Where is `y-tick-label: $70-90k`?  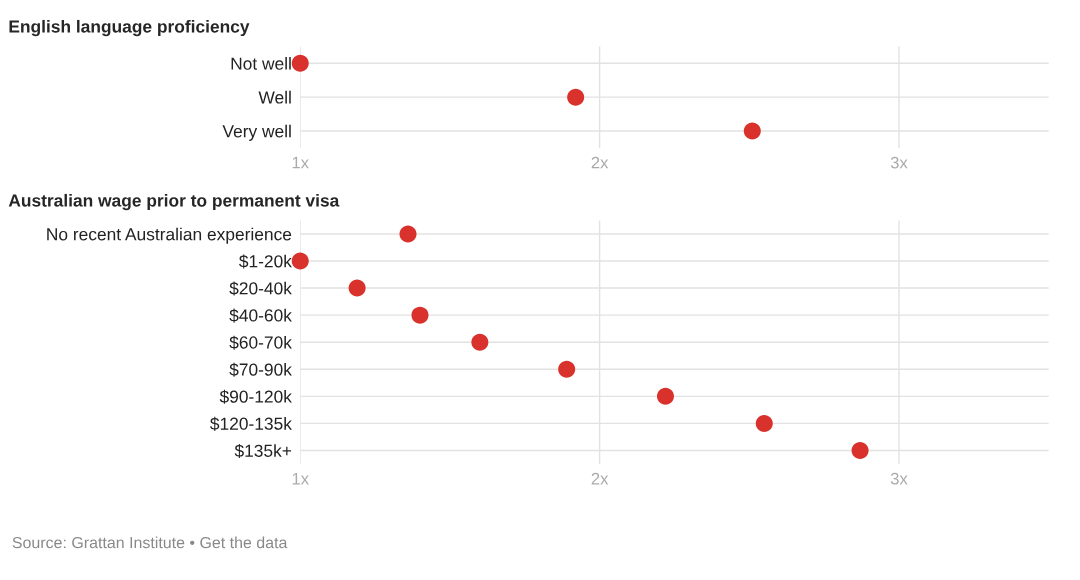
y-tick-label: $70-90k is located at coordinates (260, 369).